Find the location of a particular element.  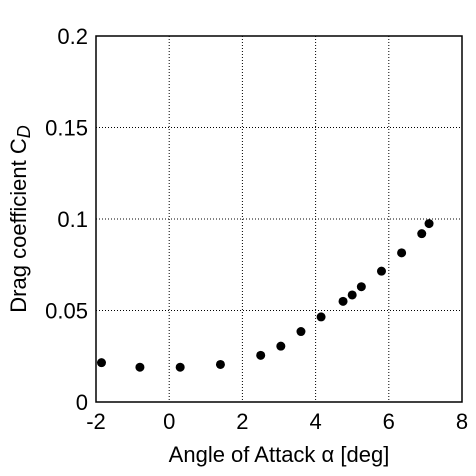

x-axis-label: Angle of Attack α [deg] is located at coordinates (279, 454).